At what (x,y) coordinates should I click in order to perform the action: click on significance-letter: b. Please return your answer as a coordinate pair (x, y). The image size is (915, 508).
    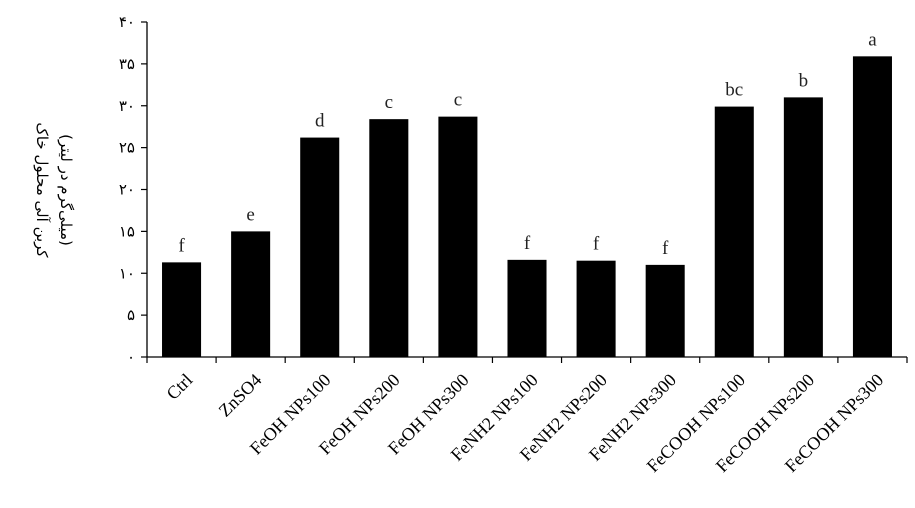
    Looking at the image, I should click on (804, 80).